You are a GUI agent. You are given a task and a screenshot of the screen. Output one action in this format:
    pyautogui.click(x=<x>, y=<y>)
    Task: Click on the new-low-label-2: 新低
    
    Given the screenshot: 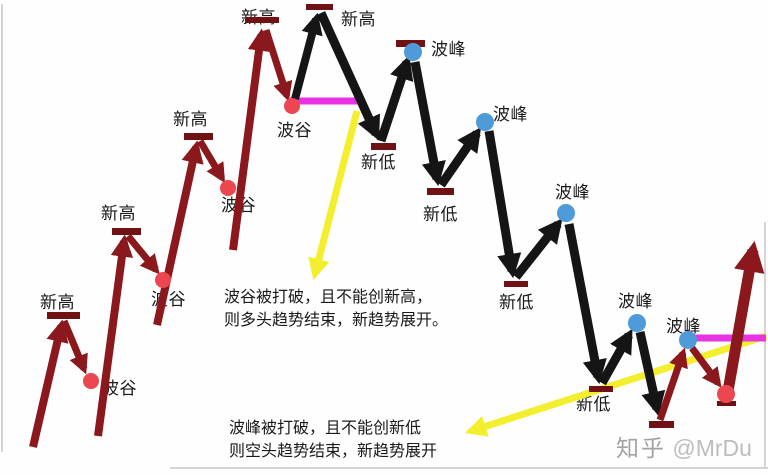 What is the action you would take?
    pyautogui.click(x=440, y=214)
    